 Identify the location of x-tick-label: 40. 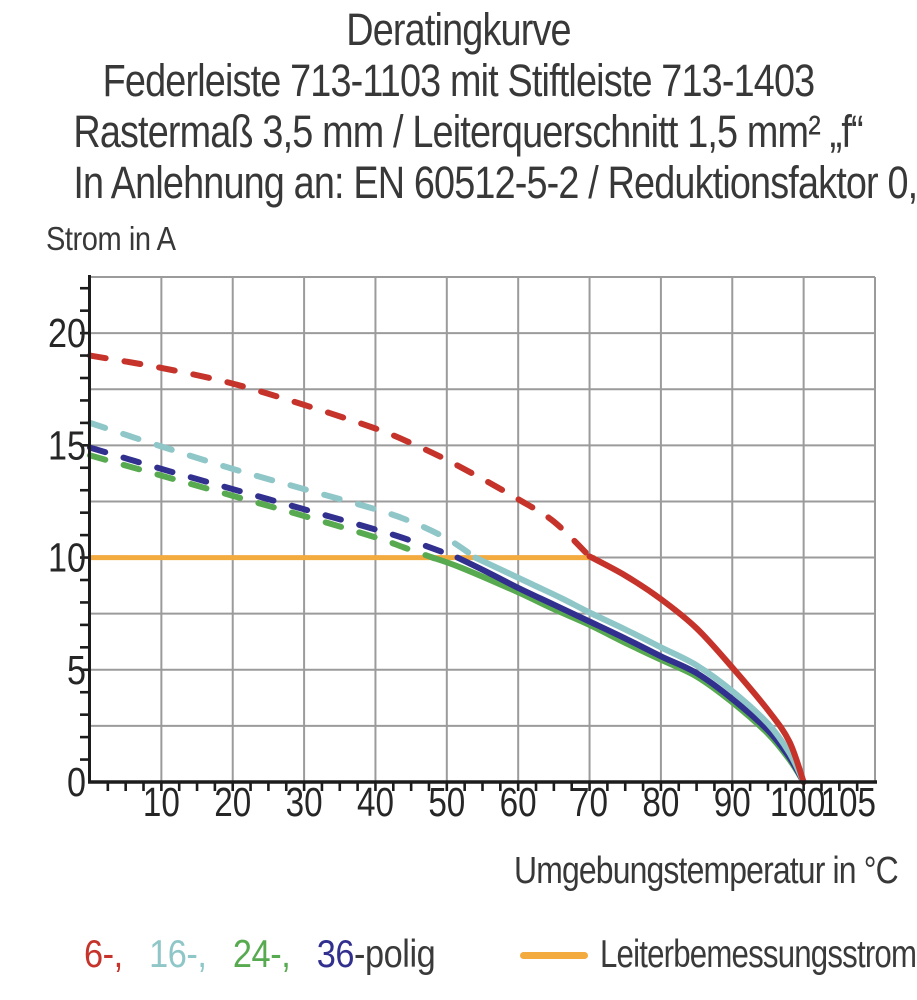
(375, 802).